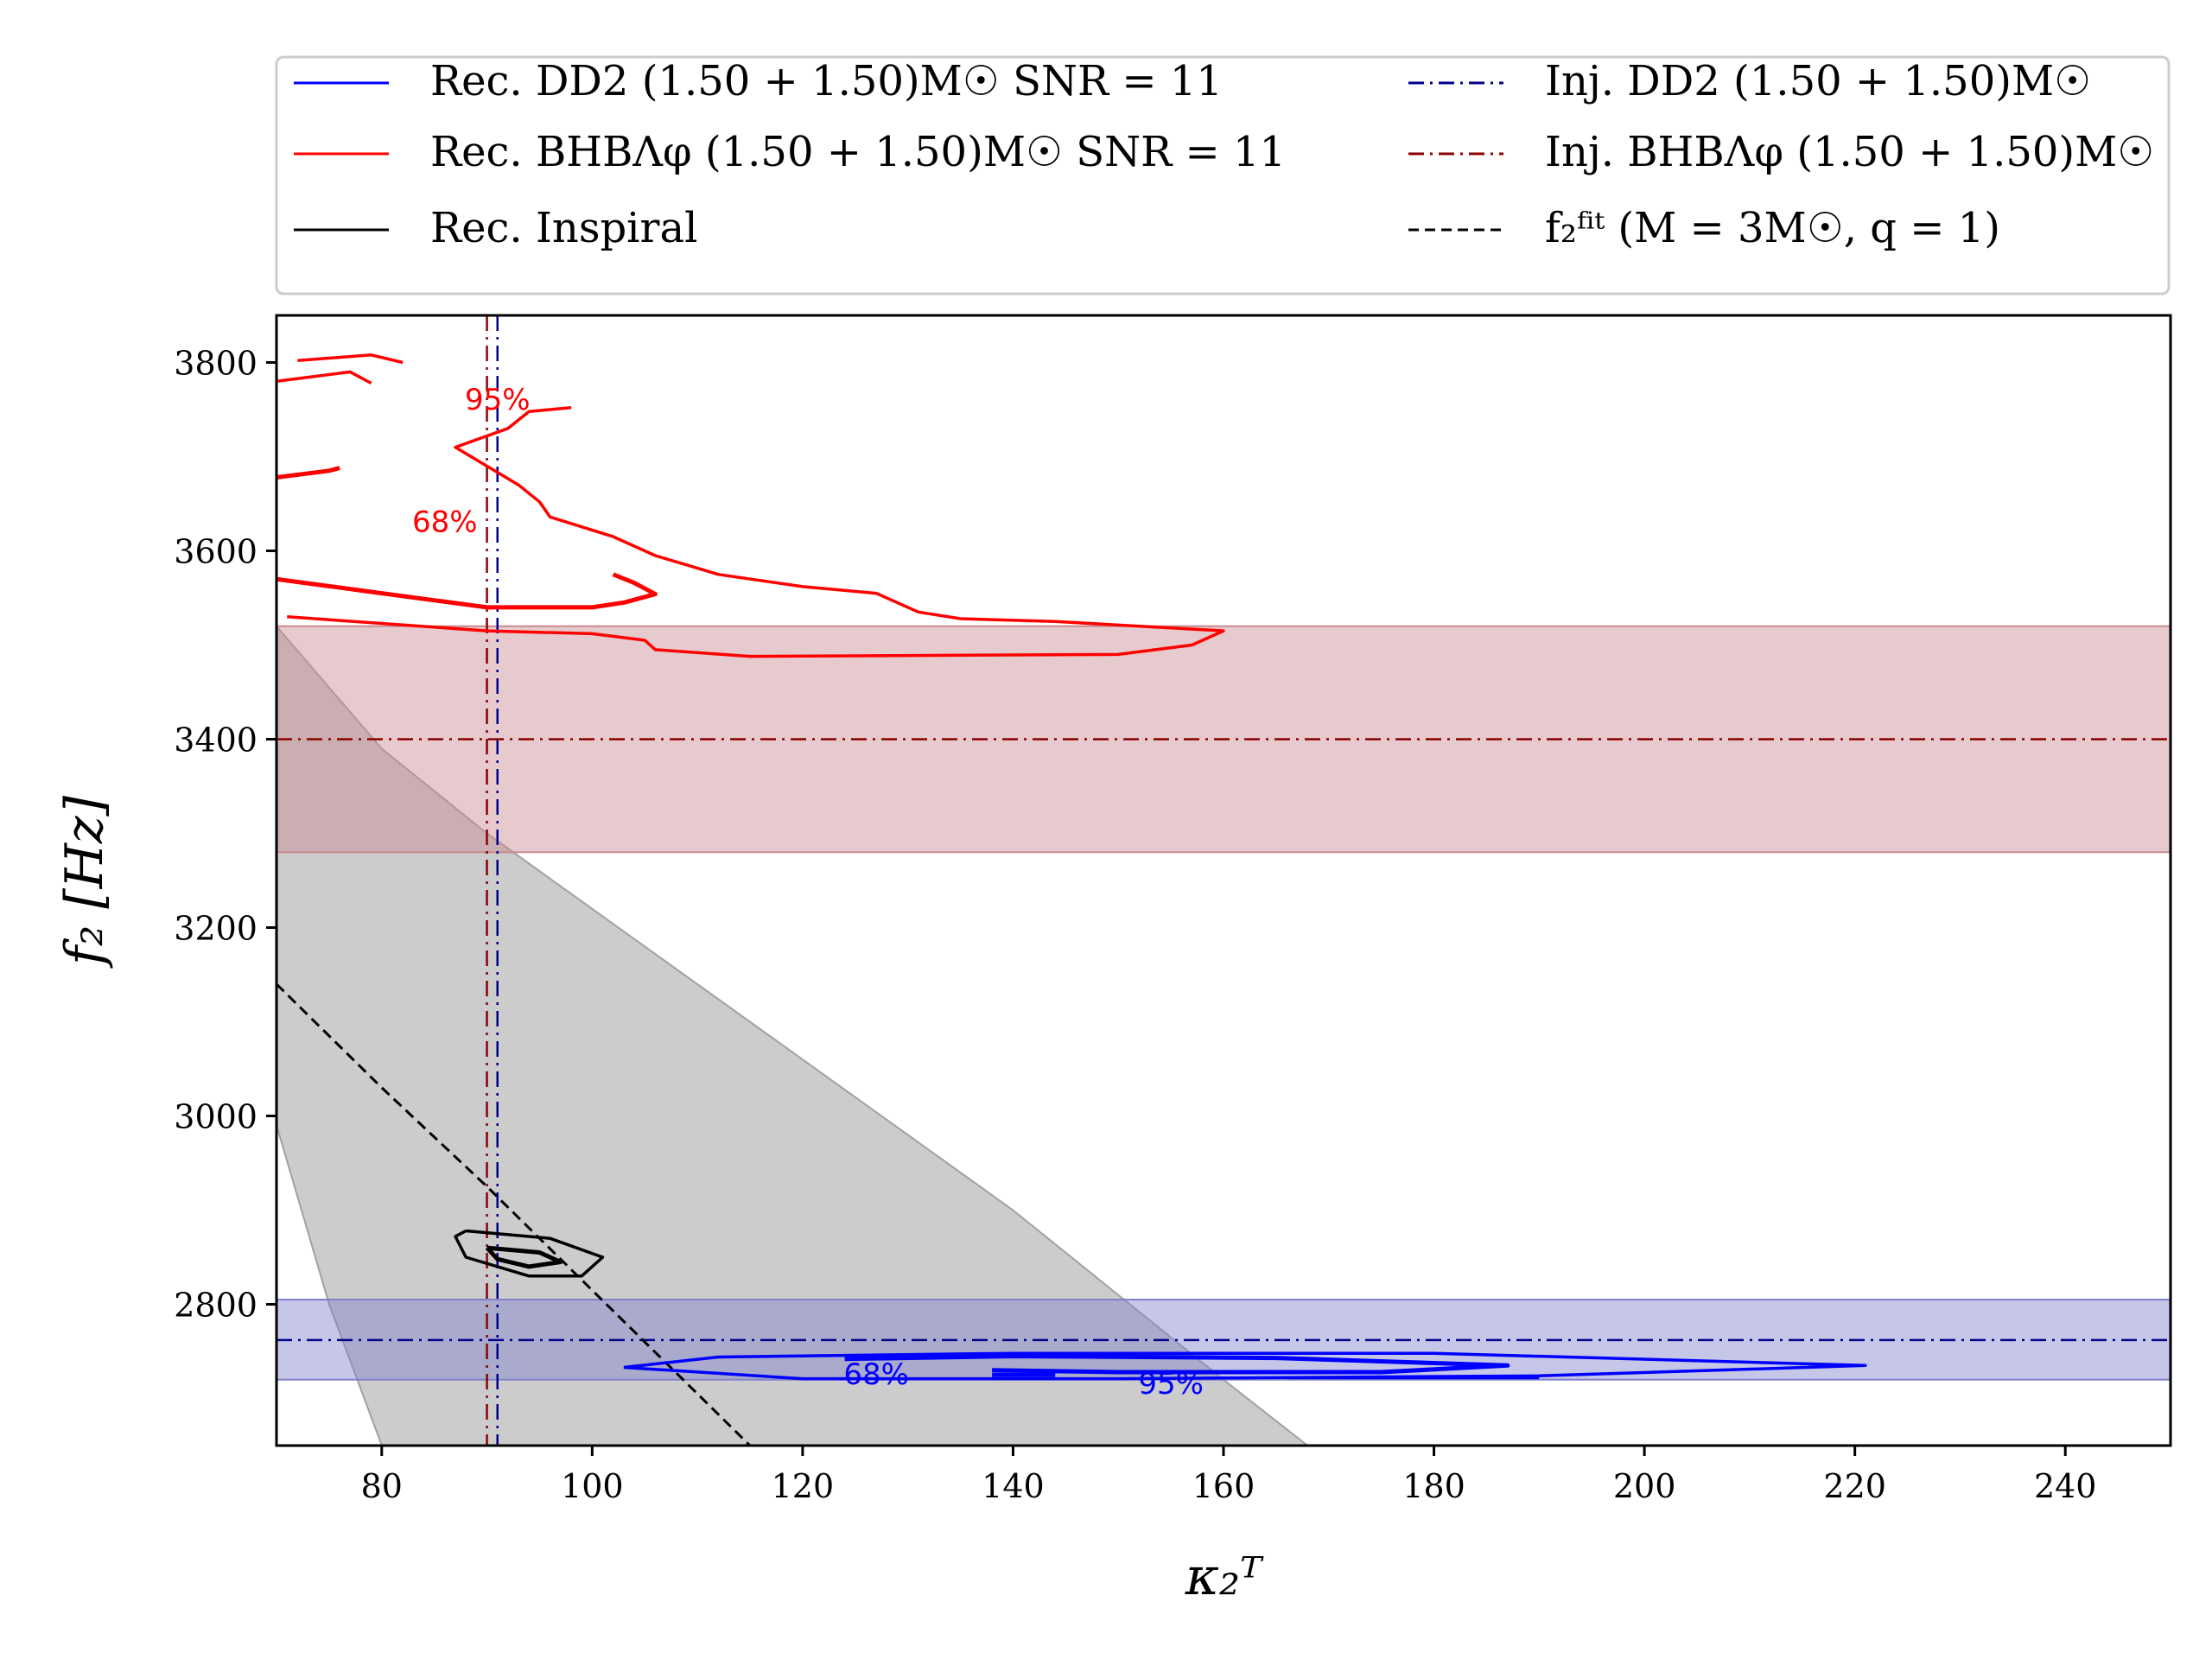 Image resolution: width=2212 pixels, height=1659 pixels. Describe the element at coordinates (215, 552) in the screenshot. I see `y-tick-label: 3600` at that location.